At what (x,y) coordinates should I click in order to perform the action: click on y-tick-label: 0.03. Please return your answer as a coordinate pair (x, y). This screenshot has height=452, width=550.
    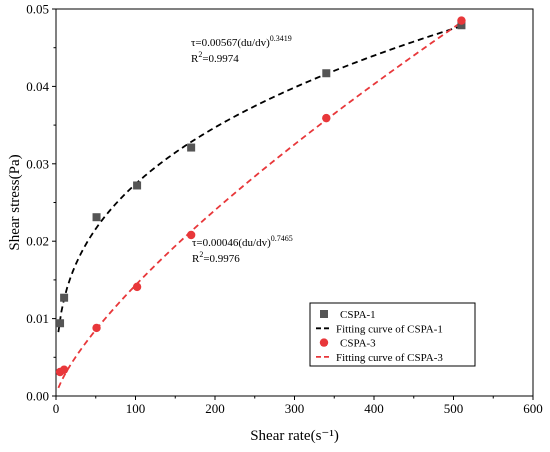
    Looking at the image, I should click on (37, 163).